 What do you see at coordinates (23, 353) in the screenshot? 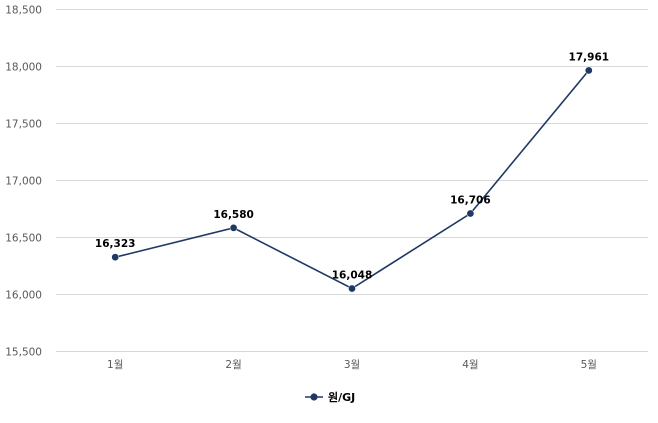
I see `y-tick-label: 15,500` at bounding box center [23, 353].